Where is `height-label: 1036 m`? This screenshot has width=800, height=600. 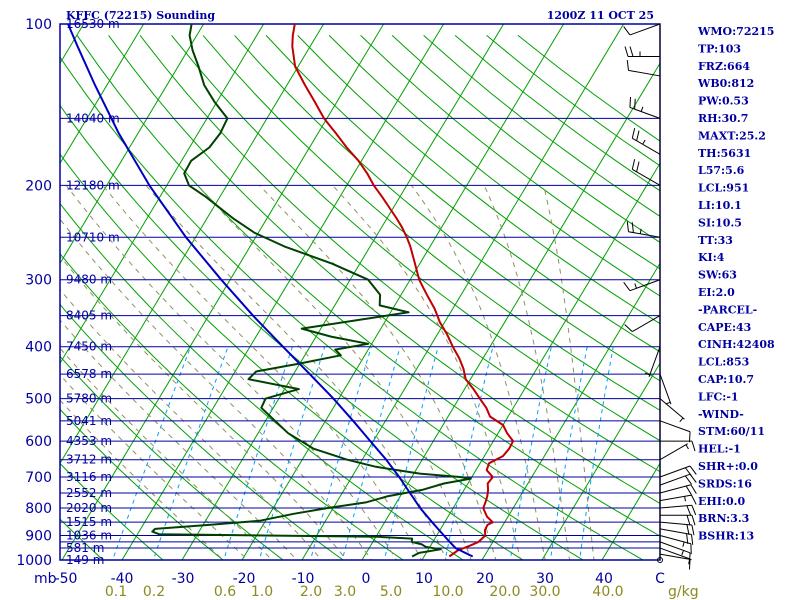 height-label: 1036 m is located at coordinates (89, 535).